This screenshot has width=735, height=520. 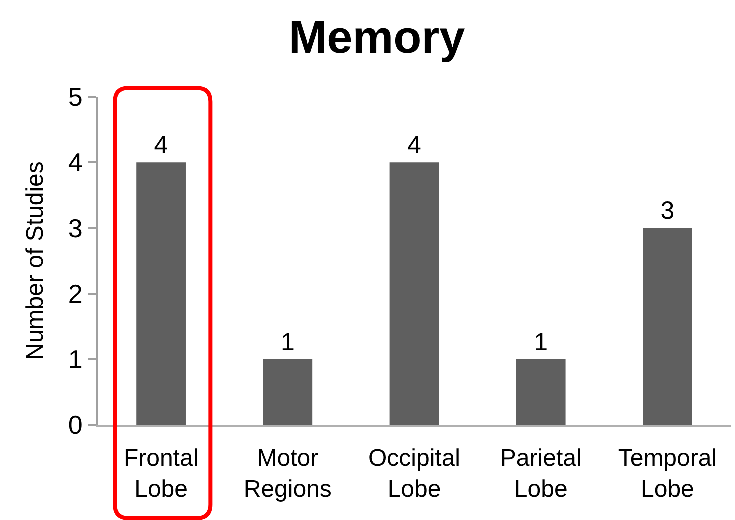 What do you see at coordinates (75, 425) in the screenshot?
I see `y-tick-label: 0` at bounding box center [75, 425].